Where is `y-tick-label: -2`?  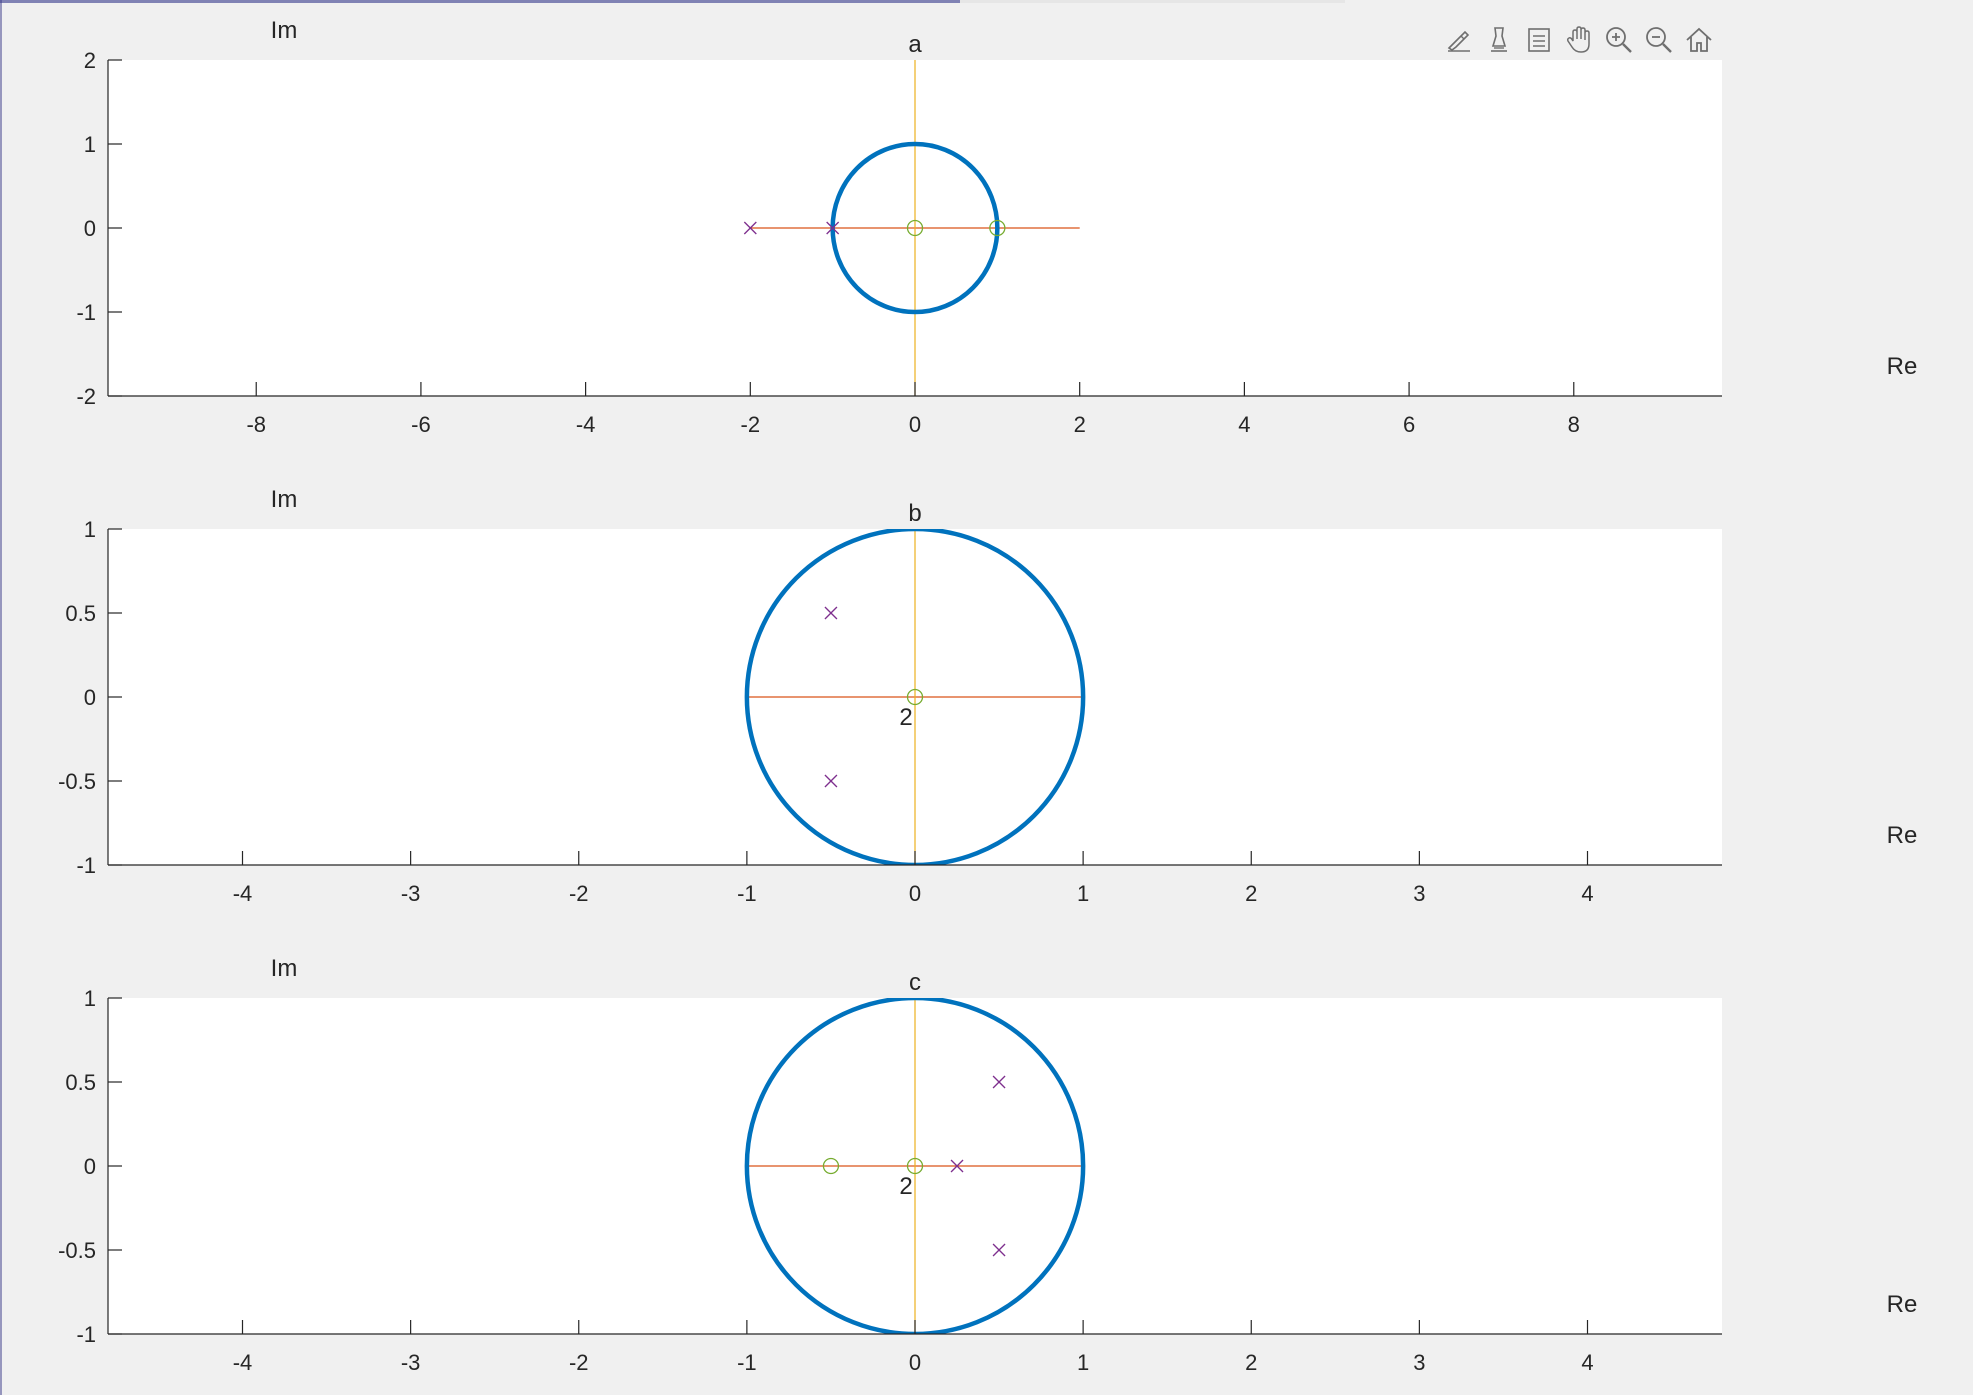
y-tick-label: -2 is located at coordinates (86, 396).